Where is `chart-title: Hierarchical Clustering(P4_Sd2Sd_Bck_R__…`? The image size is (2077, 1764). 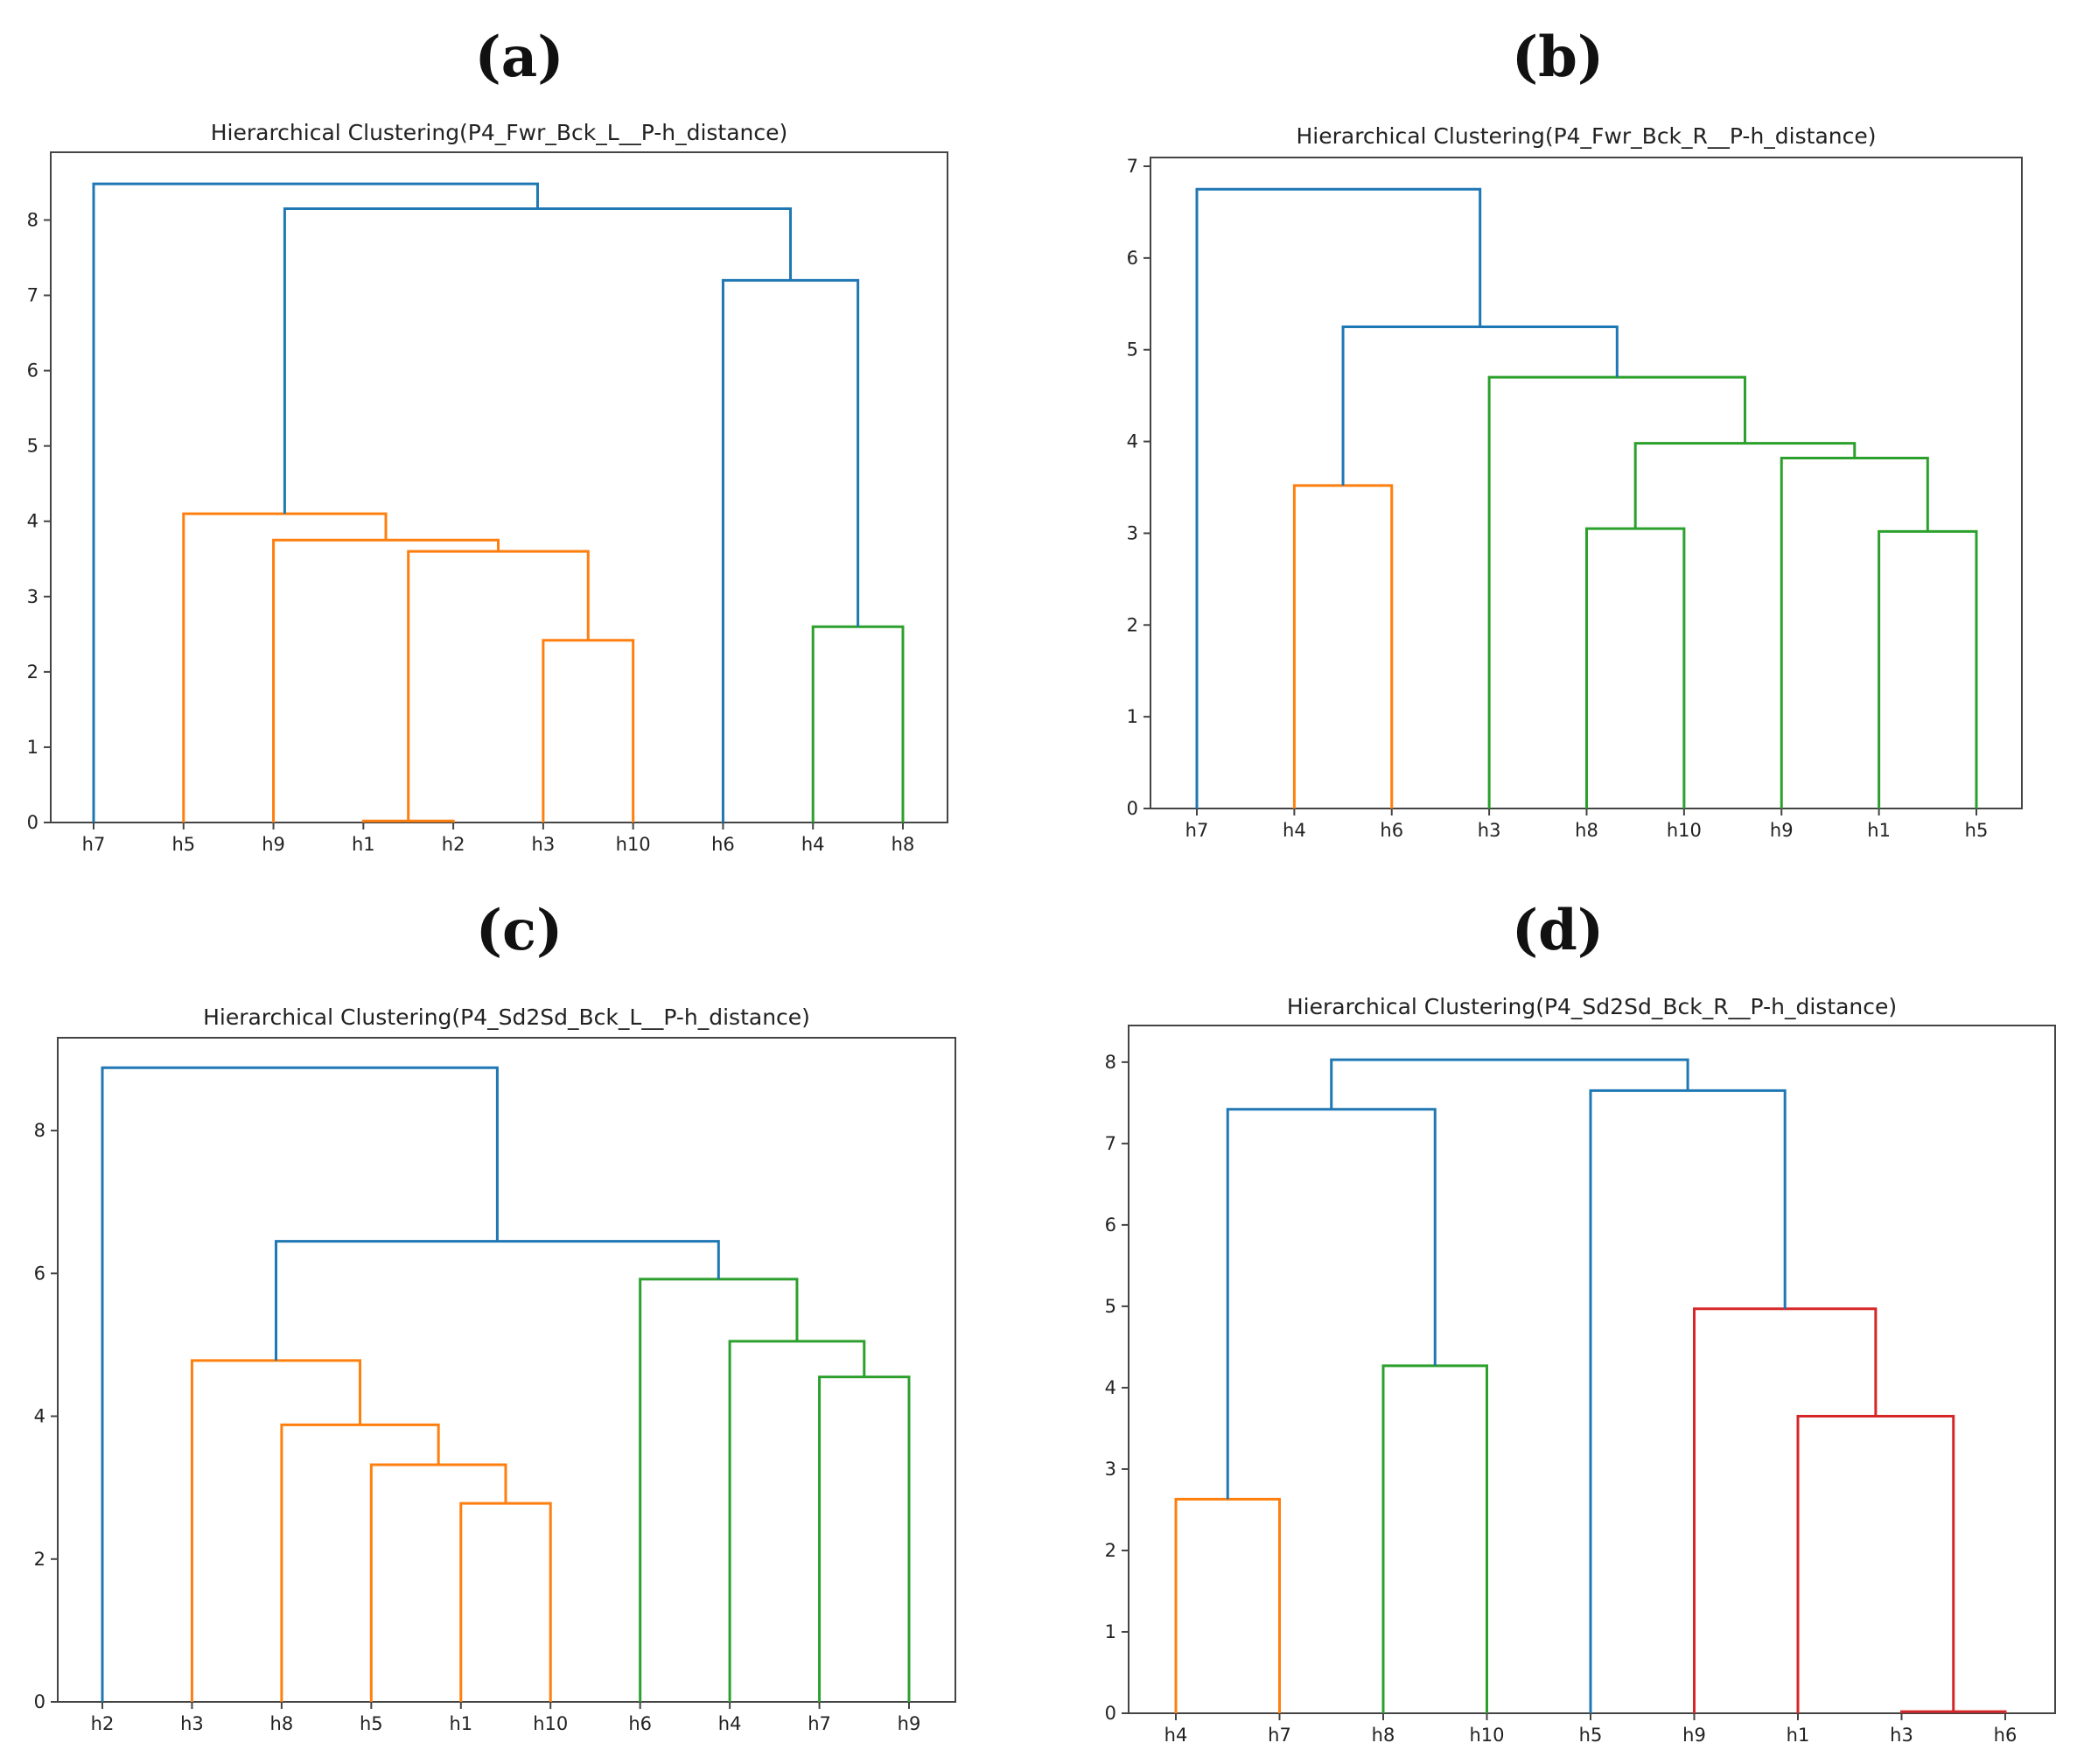
chart-title: Hierarchical Clustering(P4_Sd2Sd_Bck_R__… is located at coordinates (1592, 1006).